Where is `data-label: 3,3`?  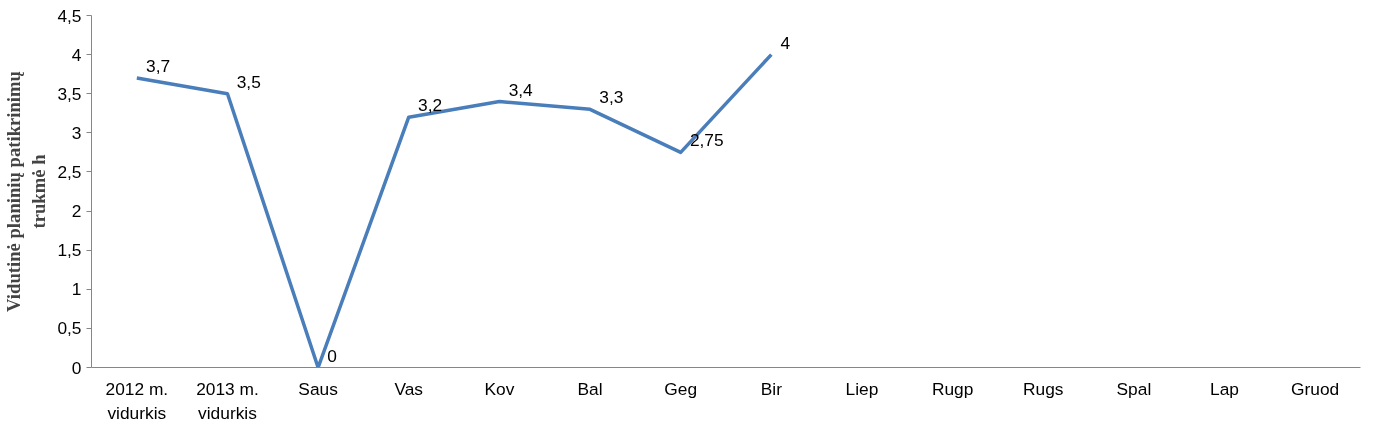
data-label: 3,3 is located at coordinates (611, 97).